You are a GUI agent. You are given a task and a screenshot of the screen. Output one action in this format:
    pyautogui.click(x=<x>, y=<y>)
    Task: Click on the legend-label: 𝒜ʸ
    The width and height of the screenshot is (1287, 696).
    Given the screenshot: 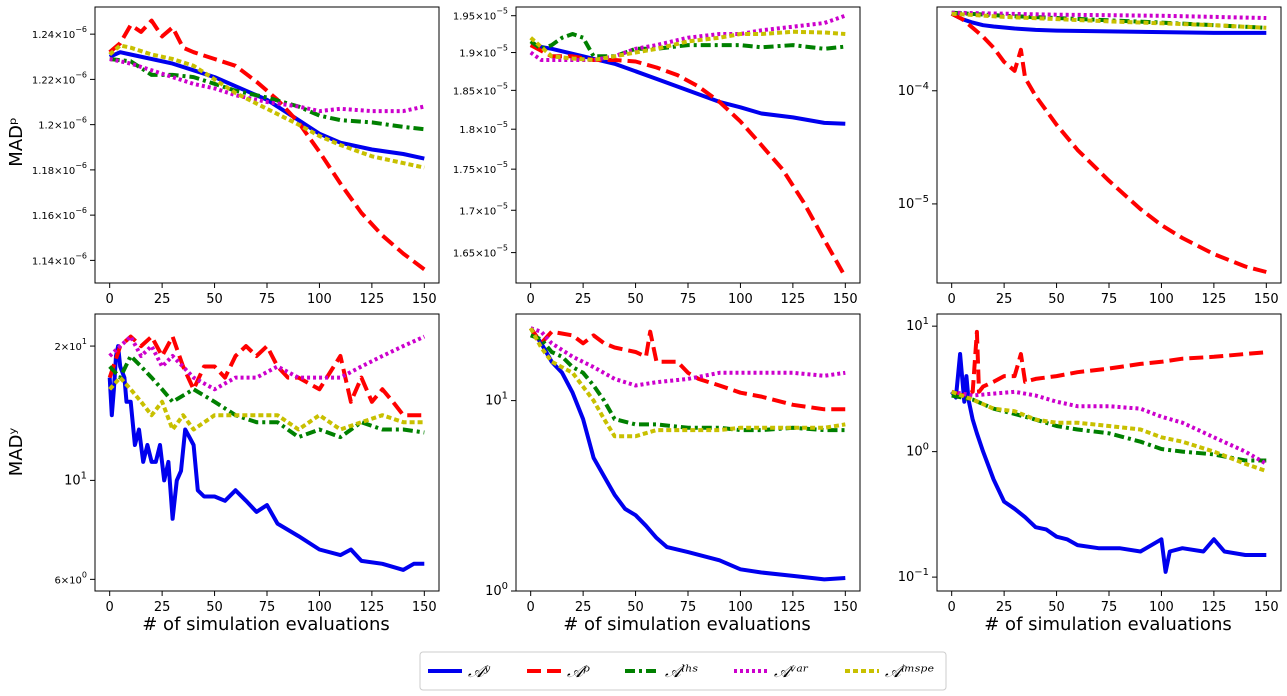 What is the action you would take?
    pyautogui.click(x=479, y=672)
    